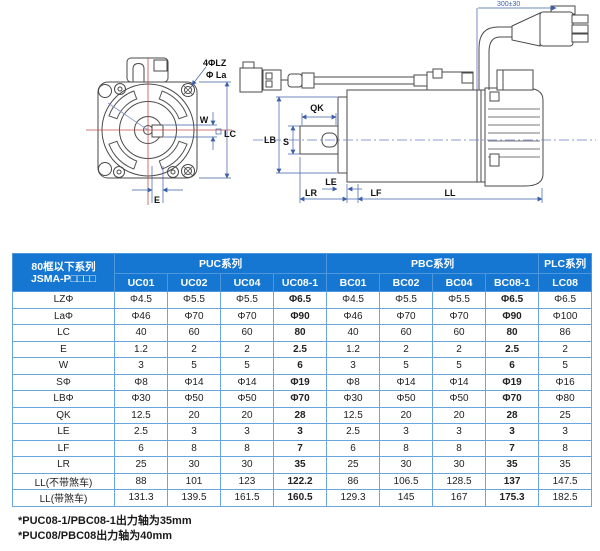 The image size is (600, 551). Describe the element at coordinates (302, 349) in the screenshot. I see `table-row: E 1.2 2 2 2.5 1.2 2 2 2.5 2` at that location.